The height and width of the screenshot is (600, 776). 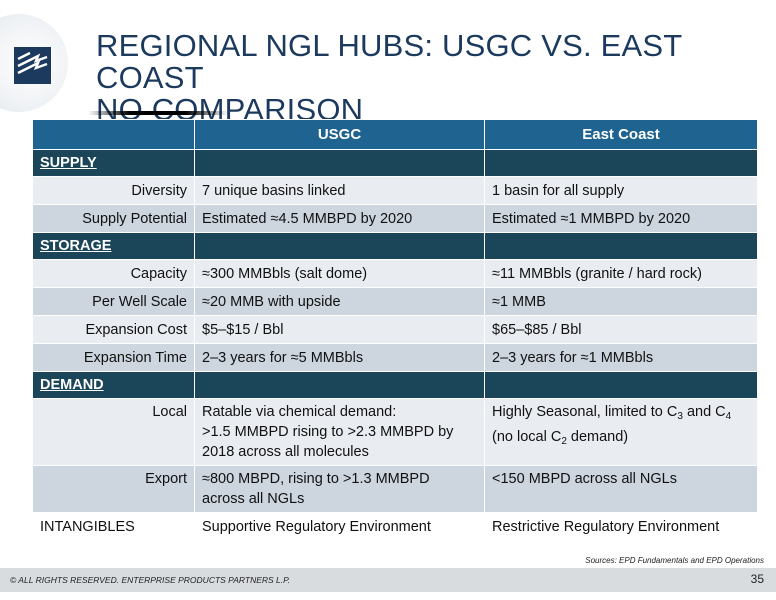 What do you see at coordinates (621, 218) in the screenshot?
I see `east-coast-cell: Estimated ≈1 MMBPD by 2020` at bounding box center [621, 218].